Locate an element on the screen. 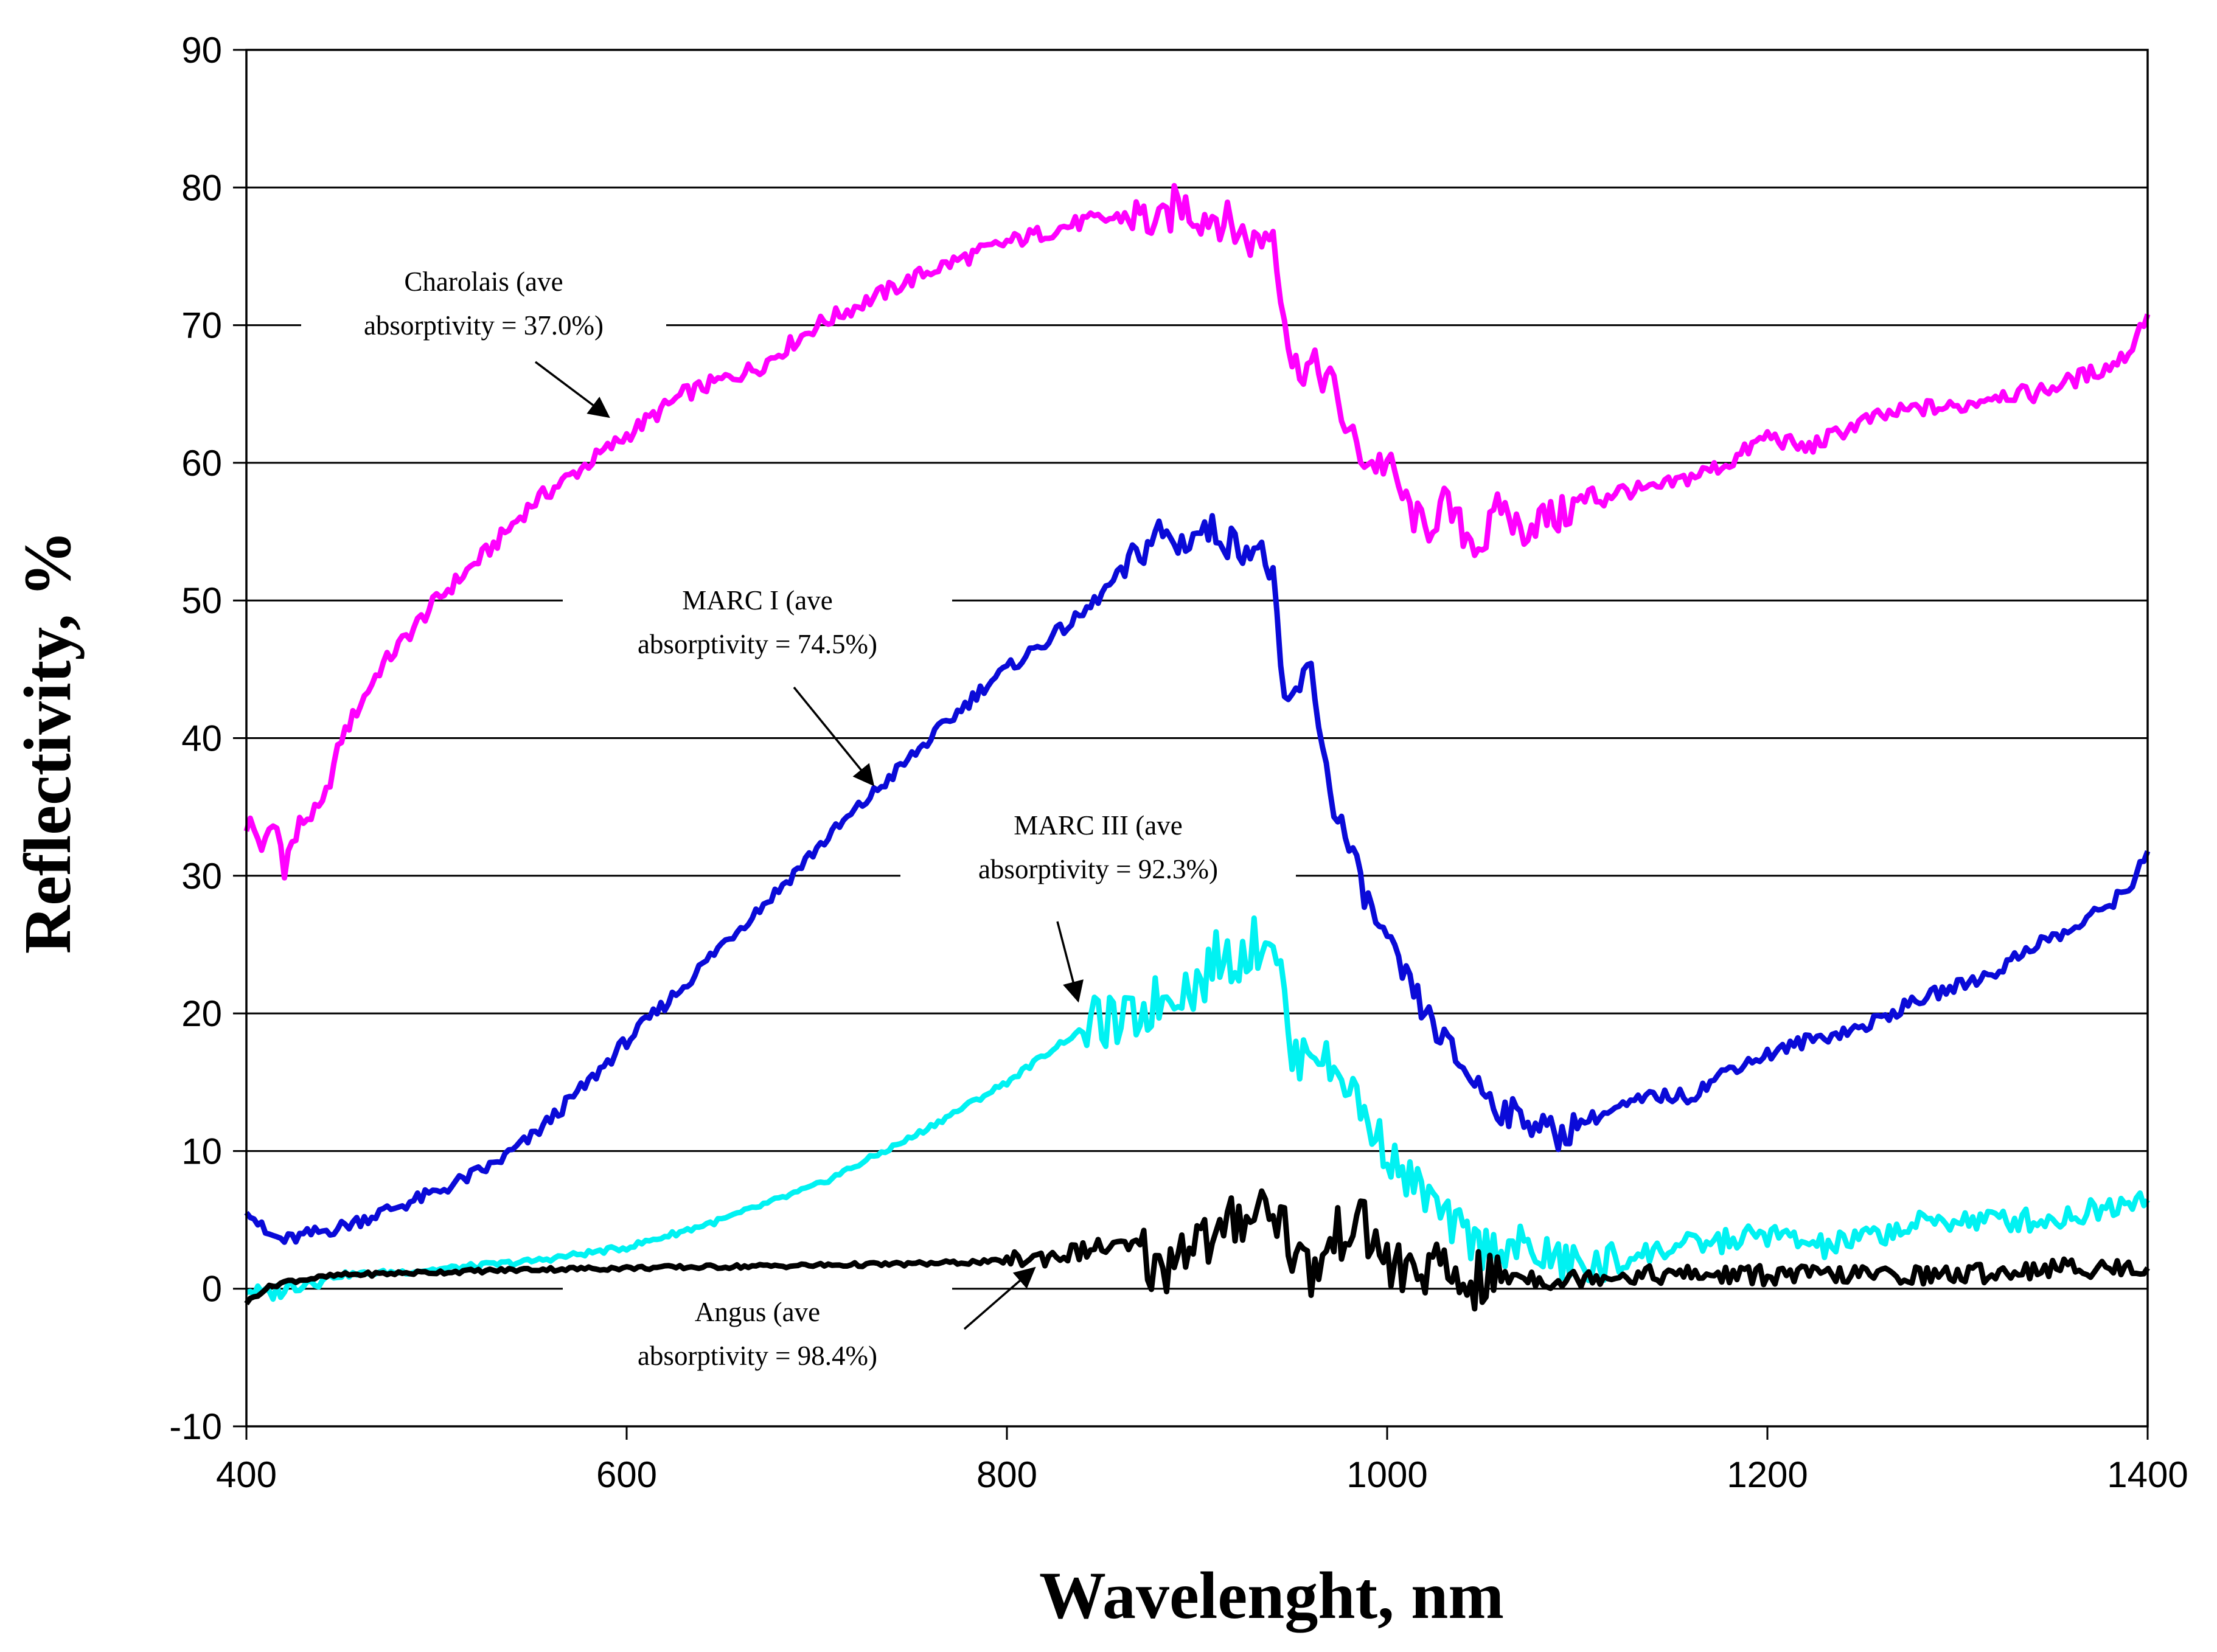 This screenshot has height=1652, width=2217. annotation-text: Charolais (ave is located at coordinates (484, 281).